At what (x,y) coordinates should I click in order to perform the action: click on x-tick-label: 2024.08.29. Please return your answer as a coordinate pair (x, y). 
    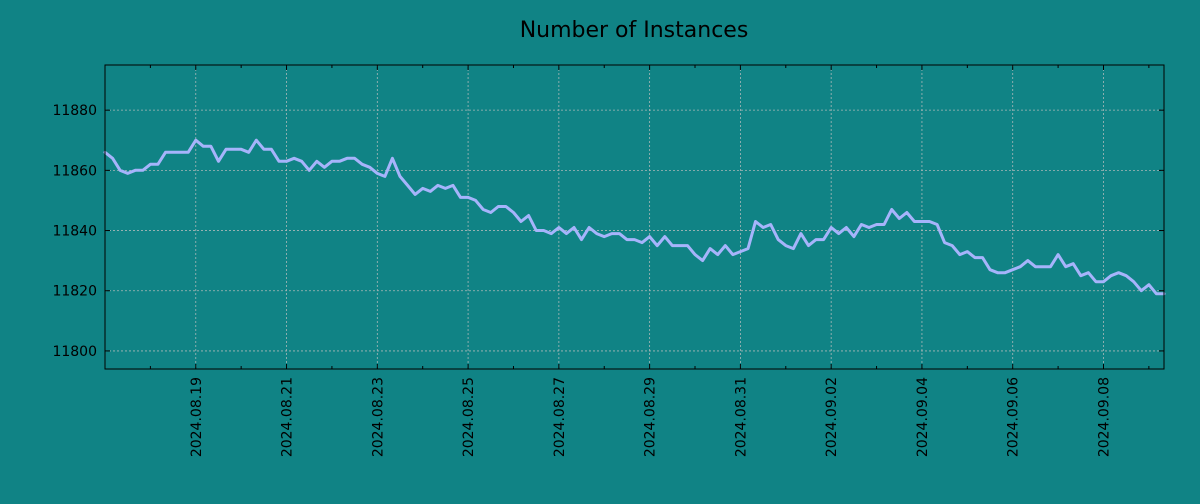
    Looking at the image, I should click on (651, 417).